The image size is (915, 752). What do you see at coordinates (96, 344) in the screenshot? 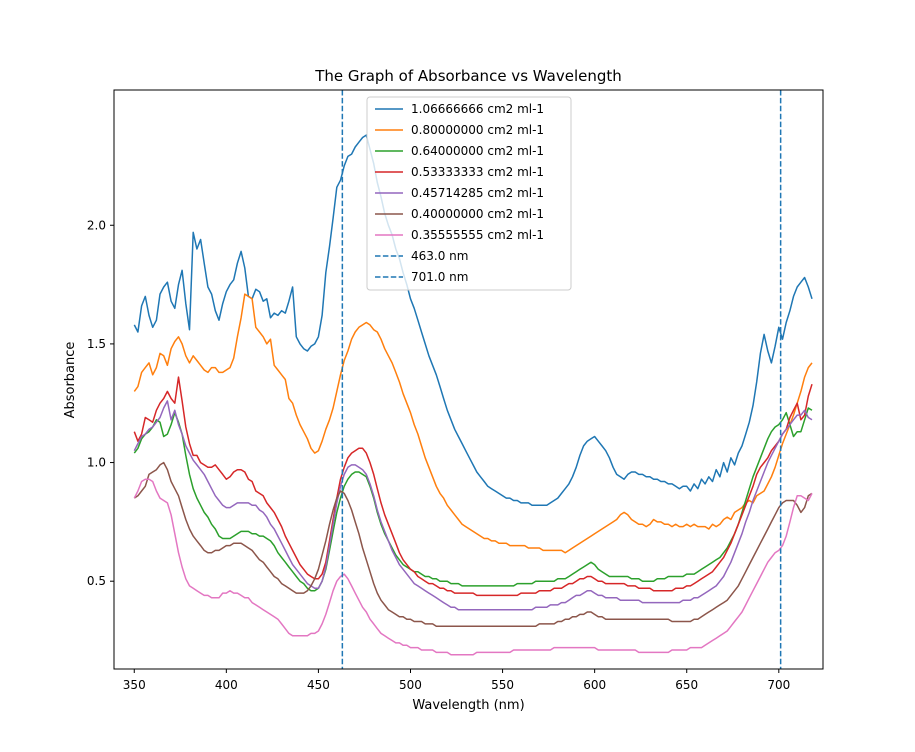
I see `y-tick-label: 1.5` at bounding box center [96, 344].